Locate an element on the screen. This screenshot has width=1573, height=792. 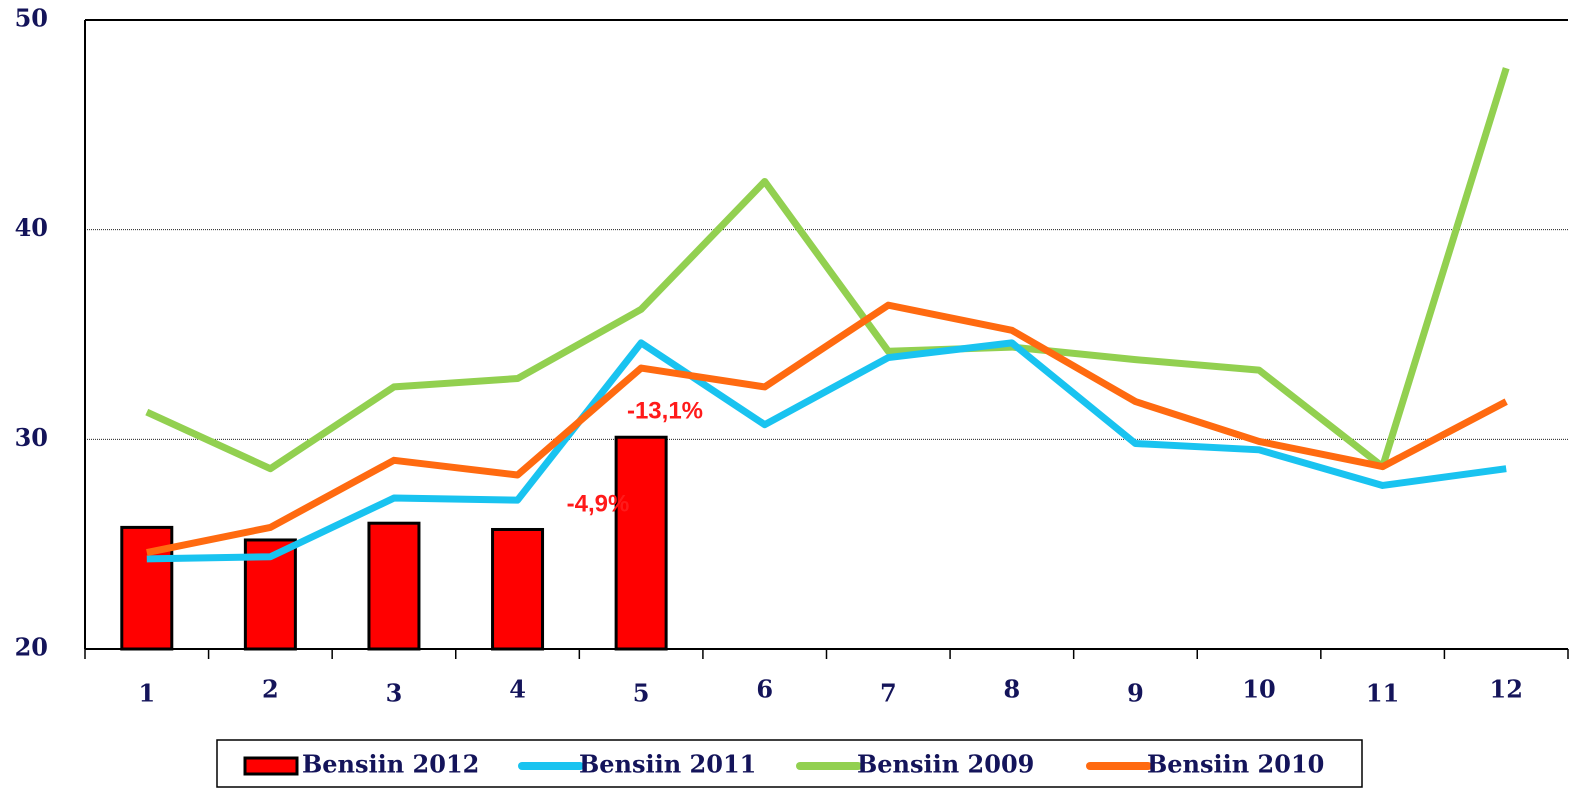
legend-label: Bensiin 2010 is located at coordinates (1235, 764).